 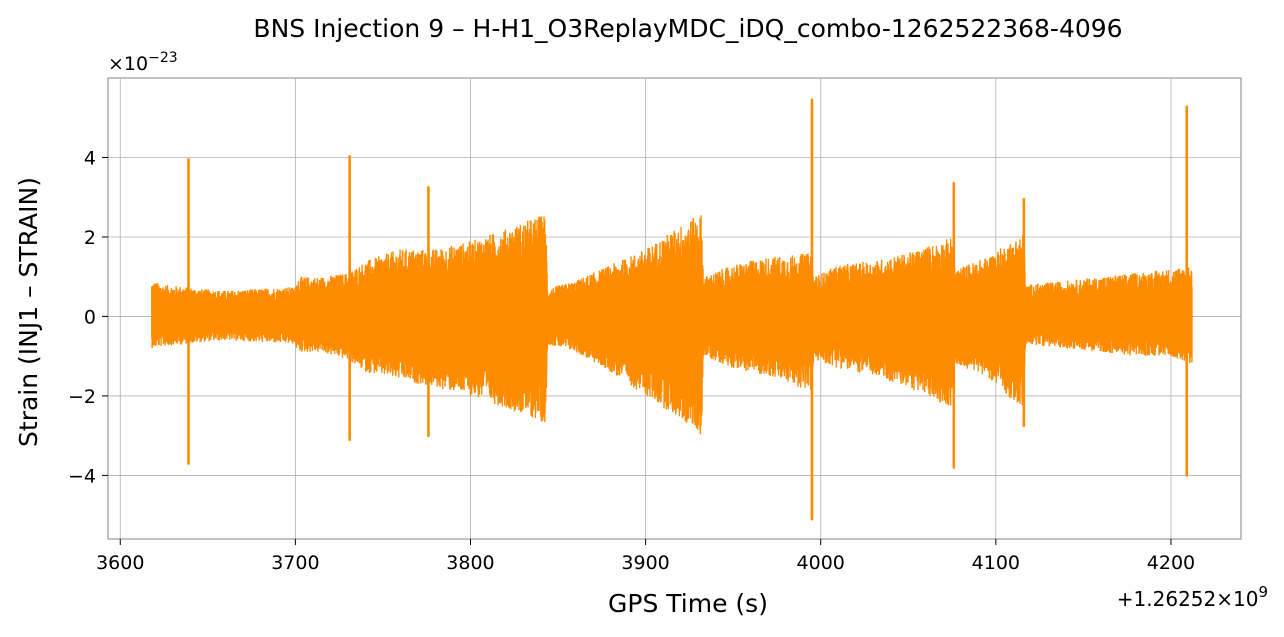 What do you see at coordinates (90, 158) in the screenshot?
I see `y-tick-label: 4` at bounding box center [90, 158].